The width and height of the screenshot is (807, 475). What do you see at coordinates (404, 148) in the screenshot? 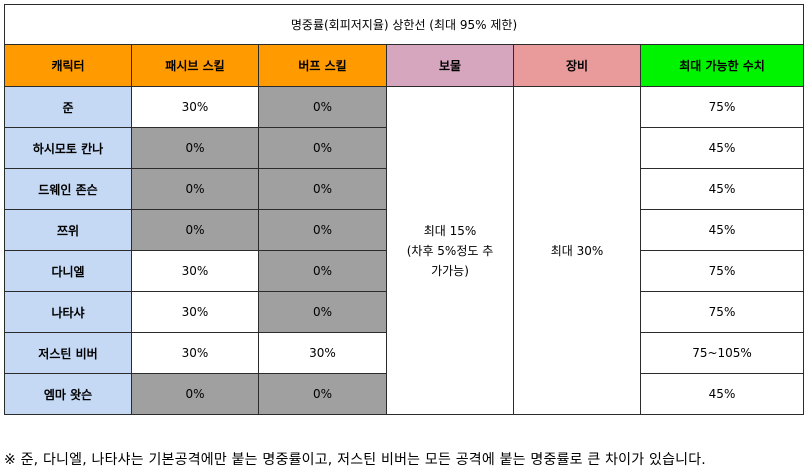
I see `table-row: 하시모토 칸나 0% 0% 45%` at bounding box center [404, 148].